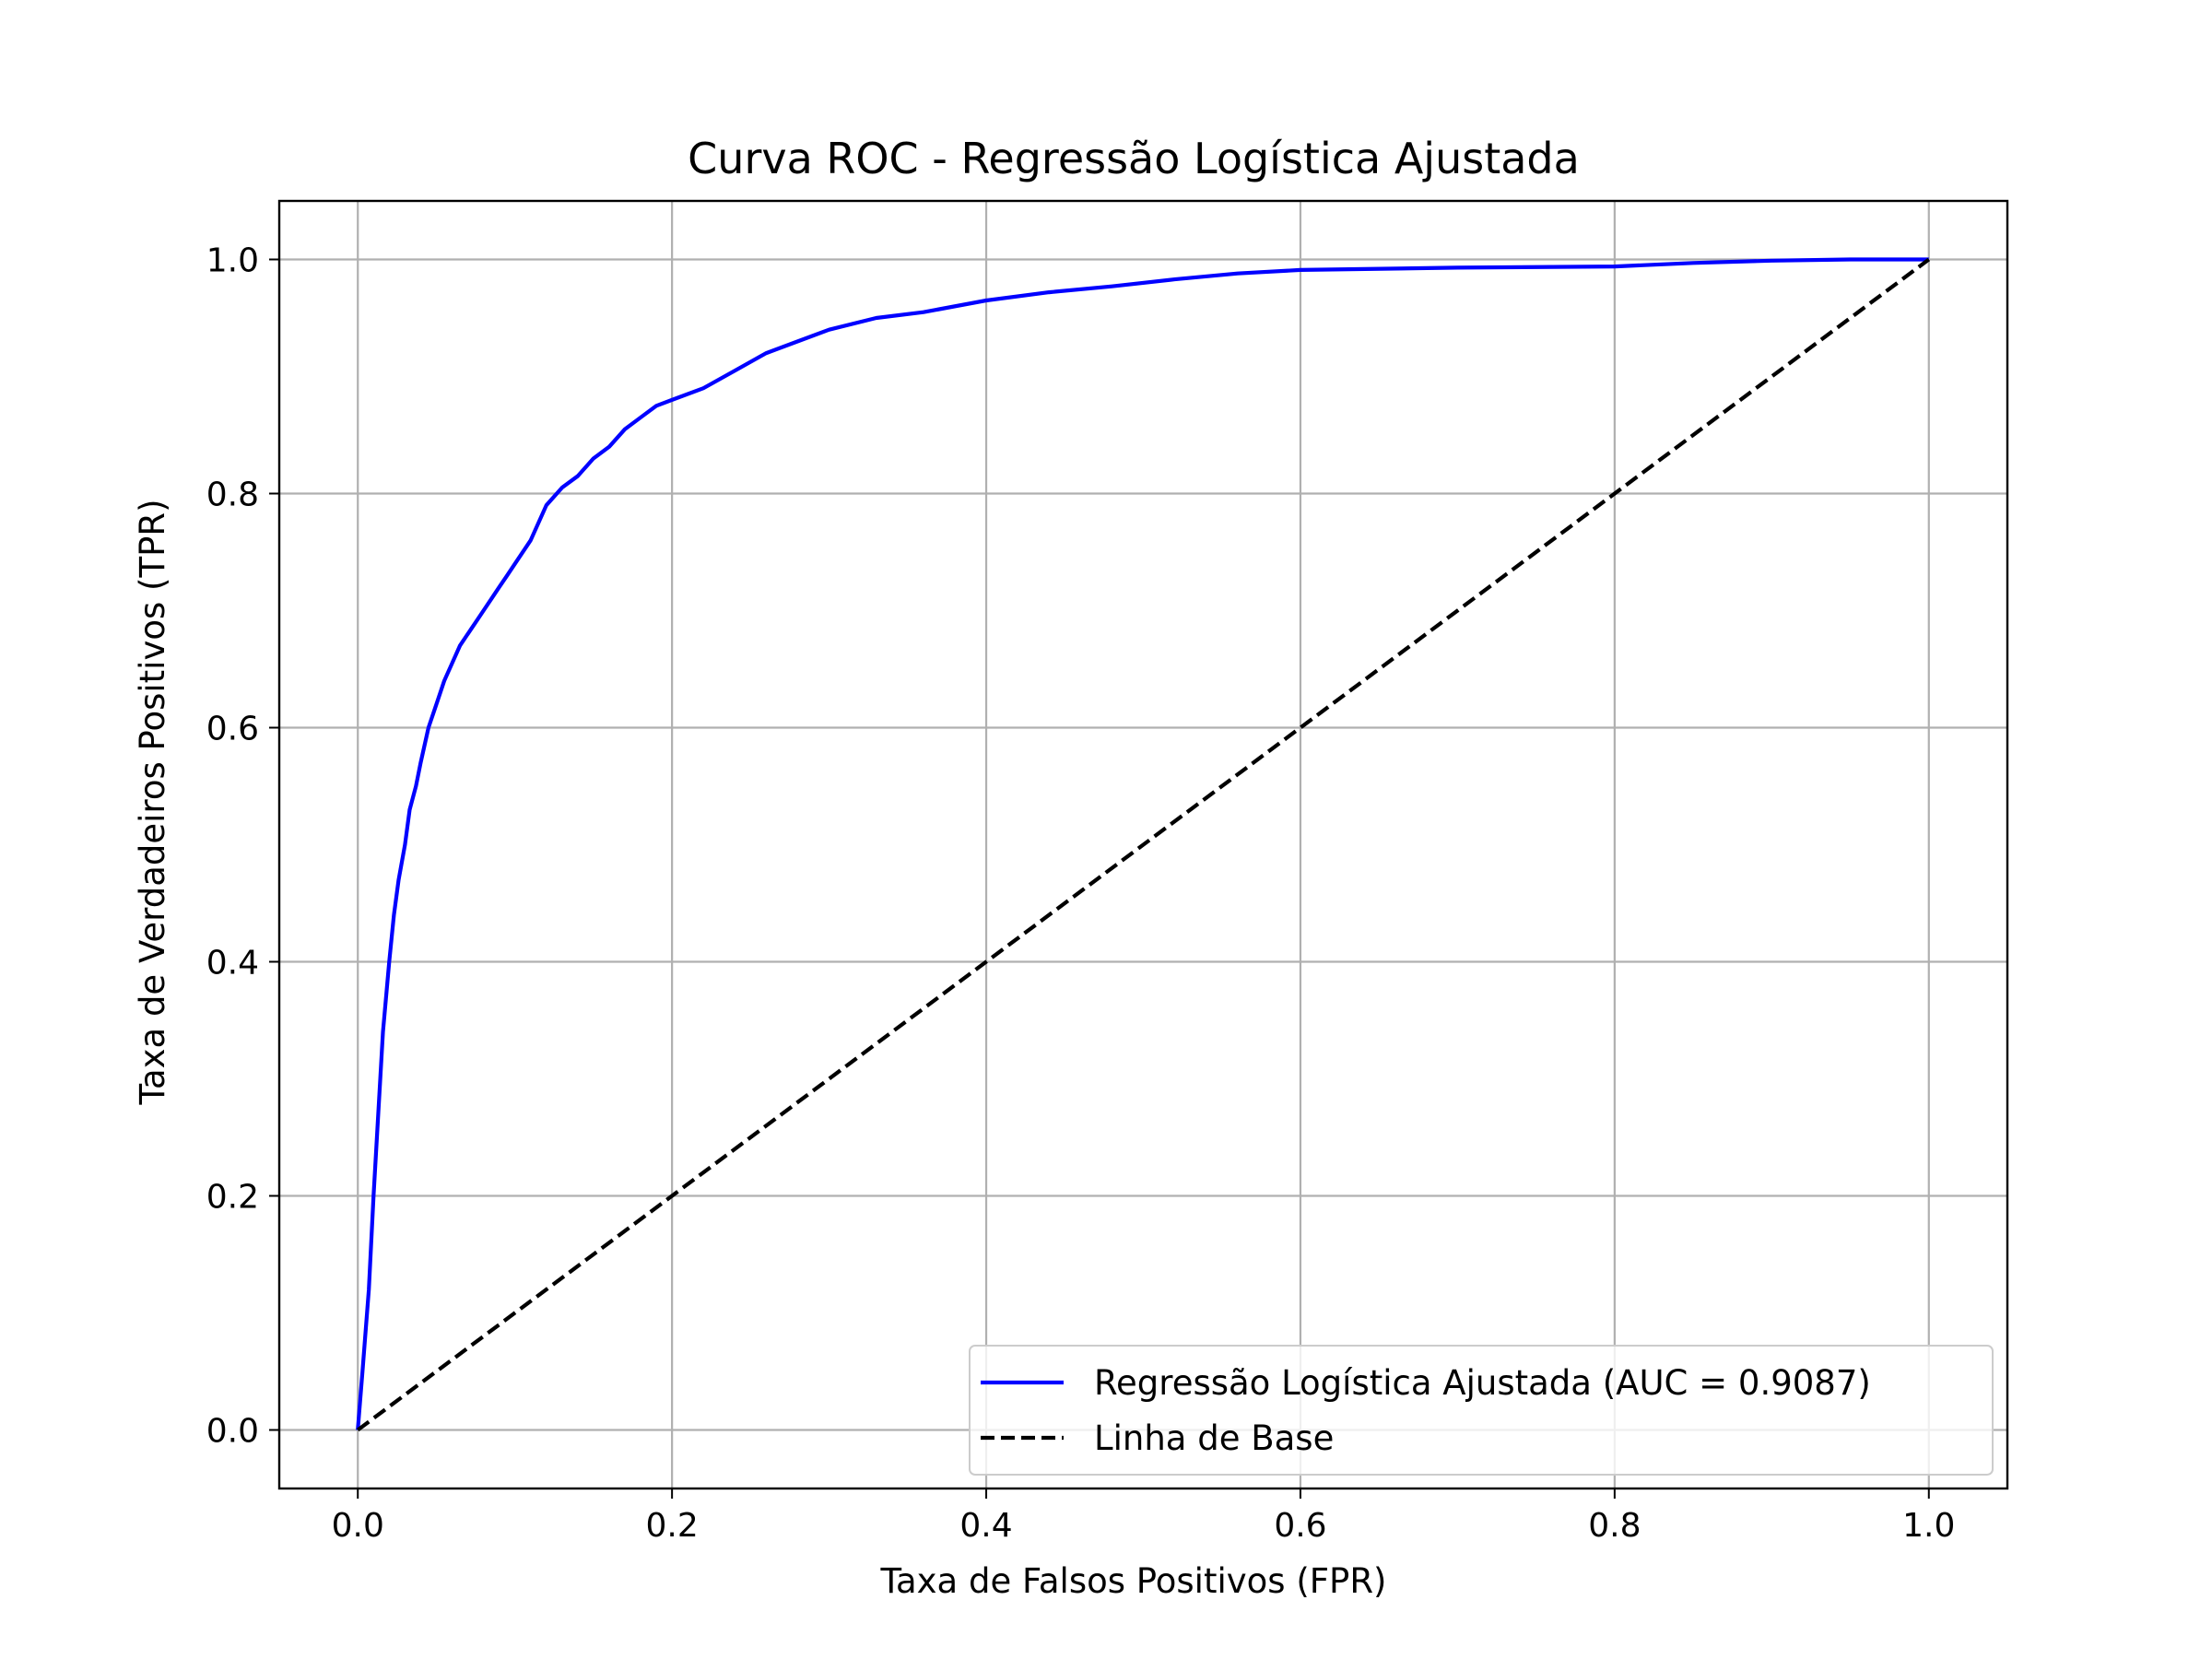 Image resolution: width=2212 pixels, height=1659 pixels. I want to click on chart-title: Curva ROC - Regressão Logística Ajustada, so click(1134, 158).